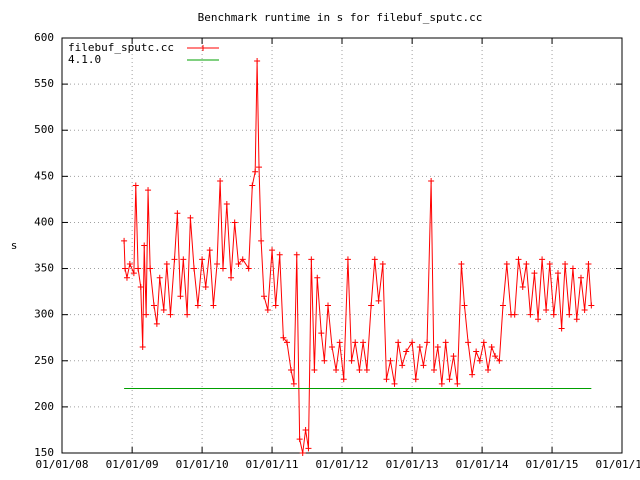  What do you see at coordinates (121, 47) in the screenshot?
I see `legend-label: filebuf_sputc.cc` at bounding box center [121, 47].